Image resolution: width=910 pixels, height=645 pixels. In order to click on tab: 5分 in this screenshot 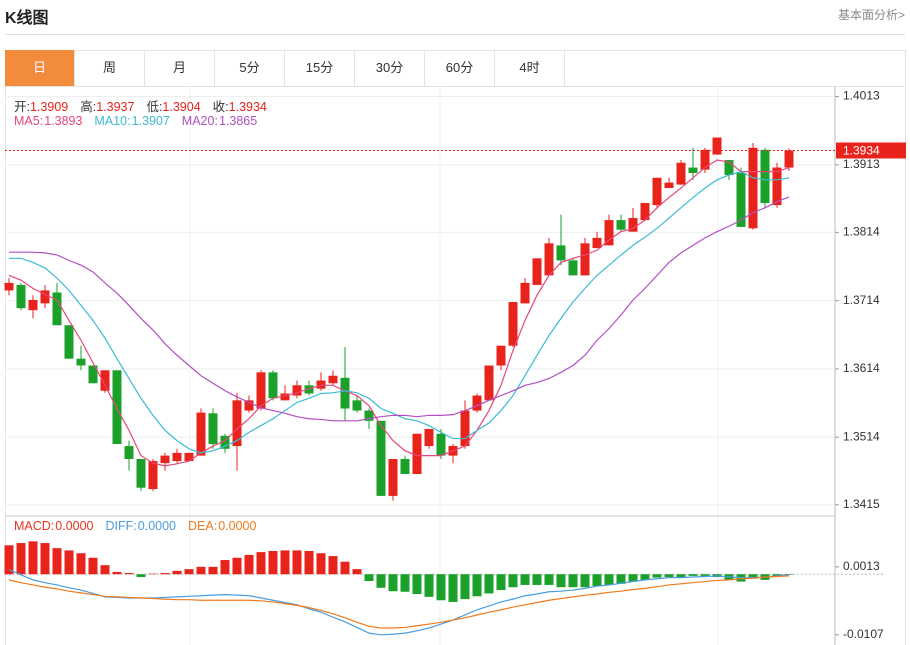, I will do `click(250, 68)`.